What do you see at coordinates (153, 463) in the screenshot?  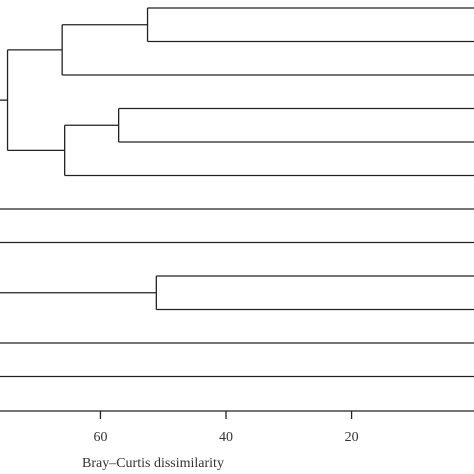 I see `x-axis-title: Bray–Curtis dissimilarity` at bounding box center [153, 463].